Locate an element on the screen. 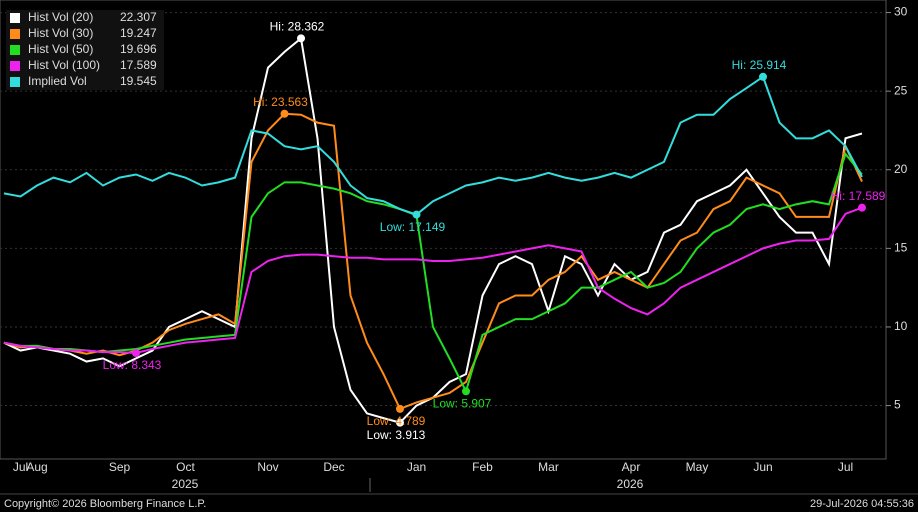 The height and width of the screenshot is (512, 918). x-tick-label: Mar is located at coordinates (548, 467).